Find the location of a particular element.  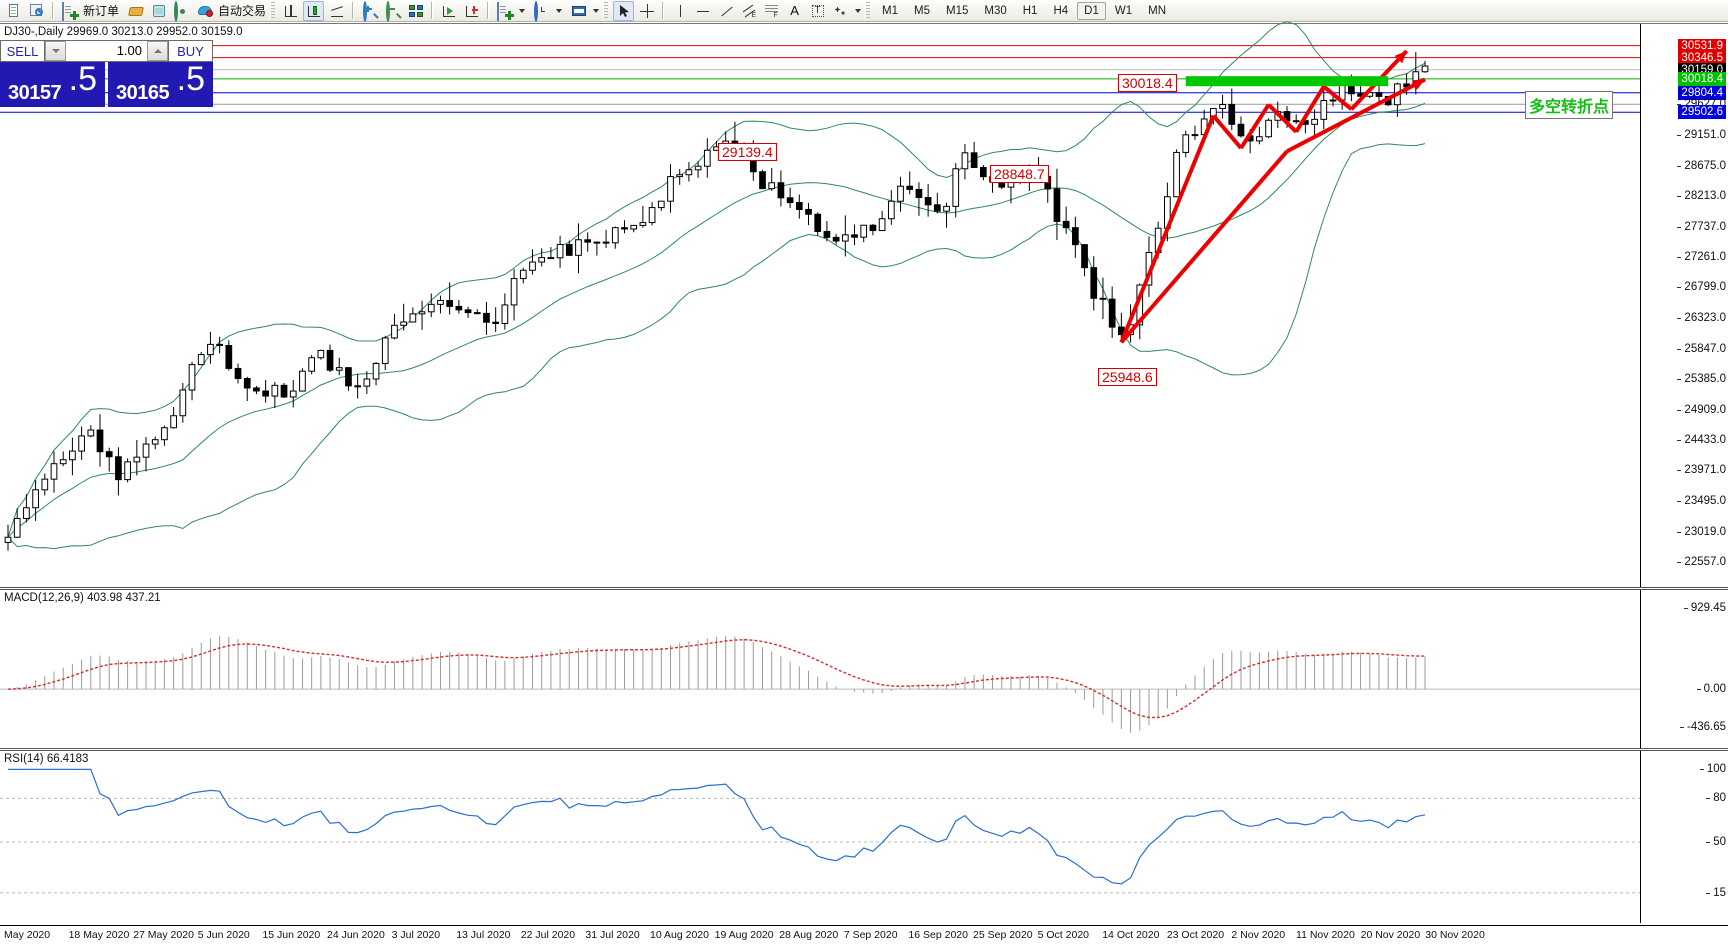

macd-axis: 929.45 0.00 -436.65 is located at coordinates (1684, 669).